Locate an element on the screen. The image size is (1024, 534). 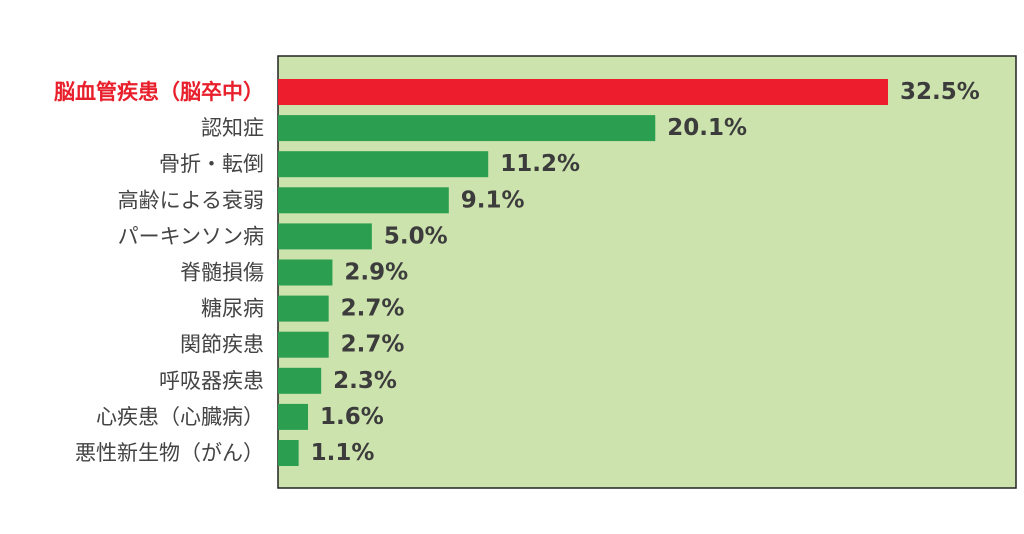
category-label-8: 呼吸器疾患 is located at coordinates (211, 381).